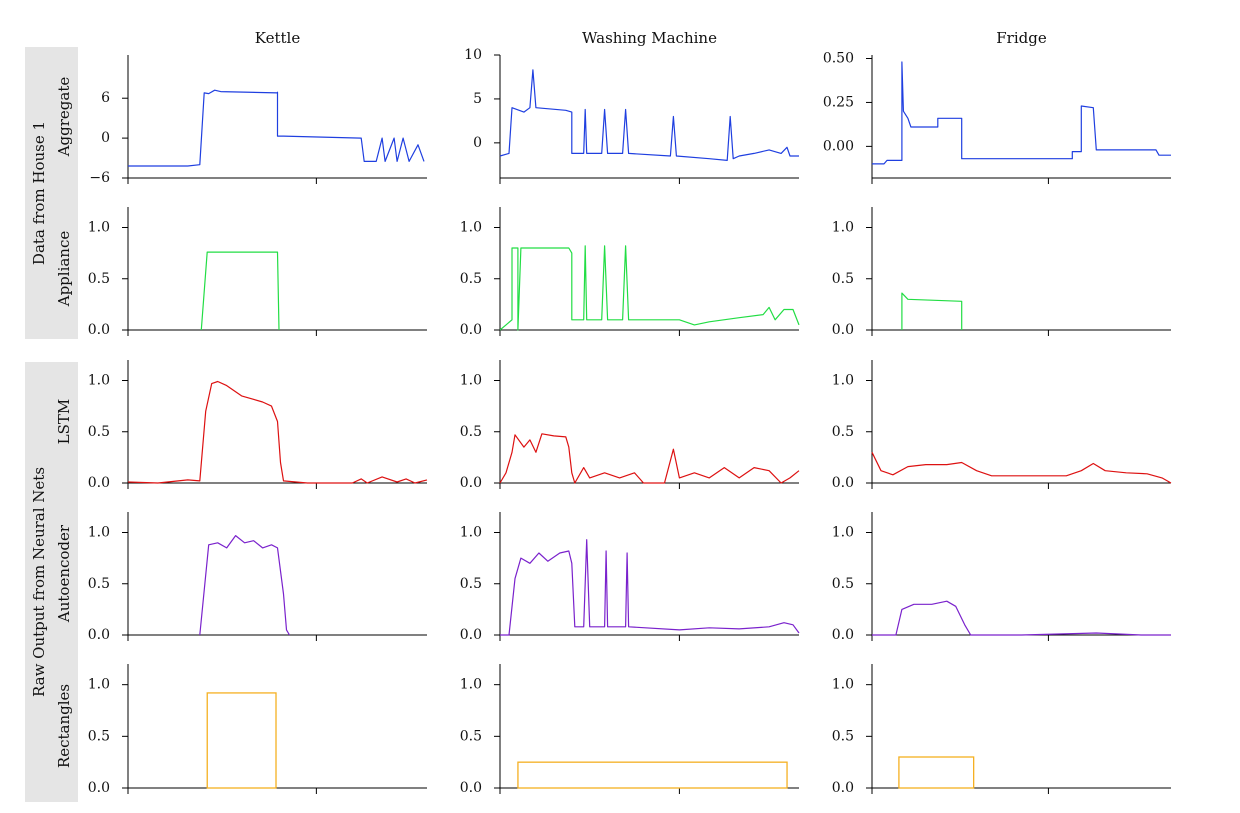  What do you see at coordinates (1021, 38) in the screenshot?
I see `column-title: Fridge` at bounding box center [1021, 38].